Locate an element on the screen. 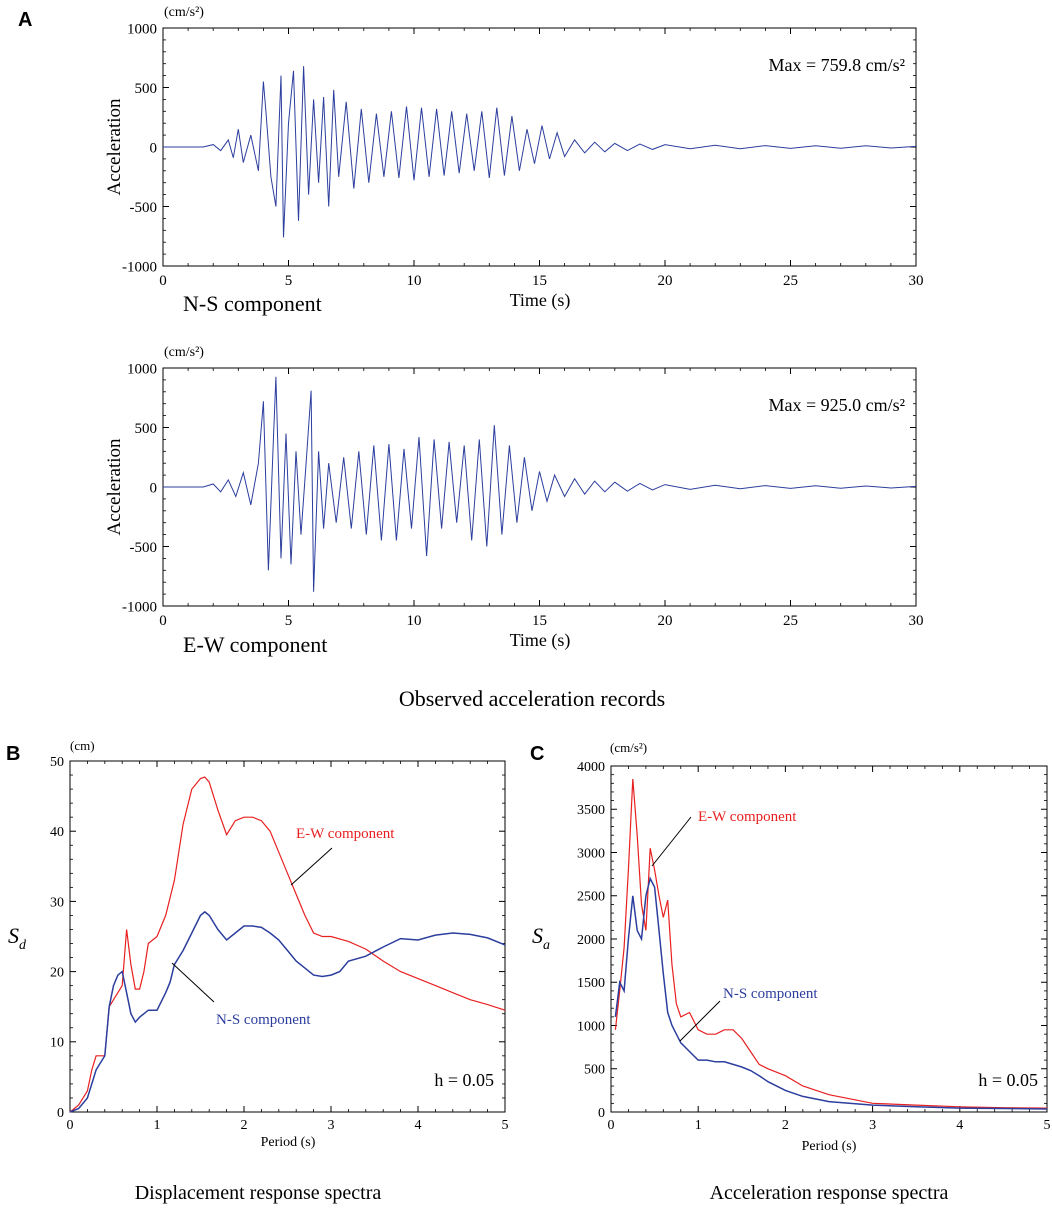 This screenshot has width=1052, height=1215. sd-unit-label: (cm) is located at coordinates (82, 745).